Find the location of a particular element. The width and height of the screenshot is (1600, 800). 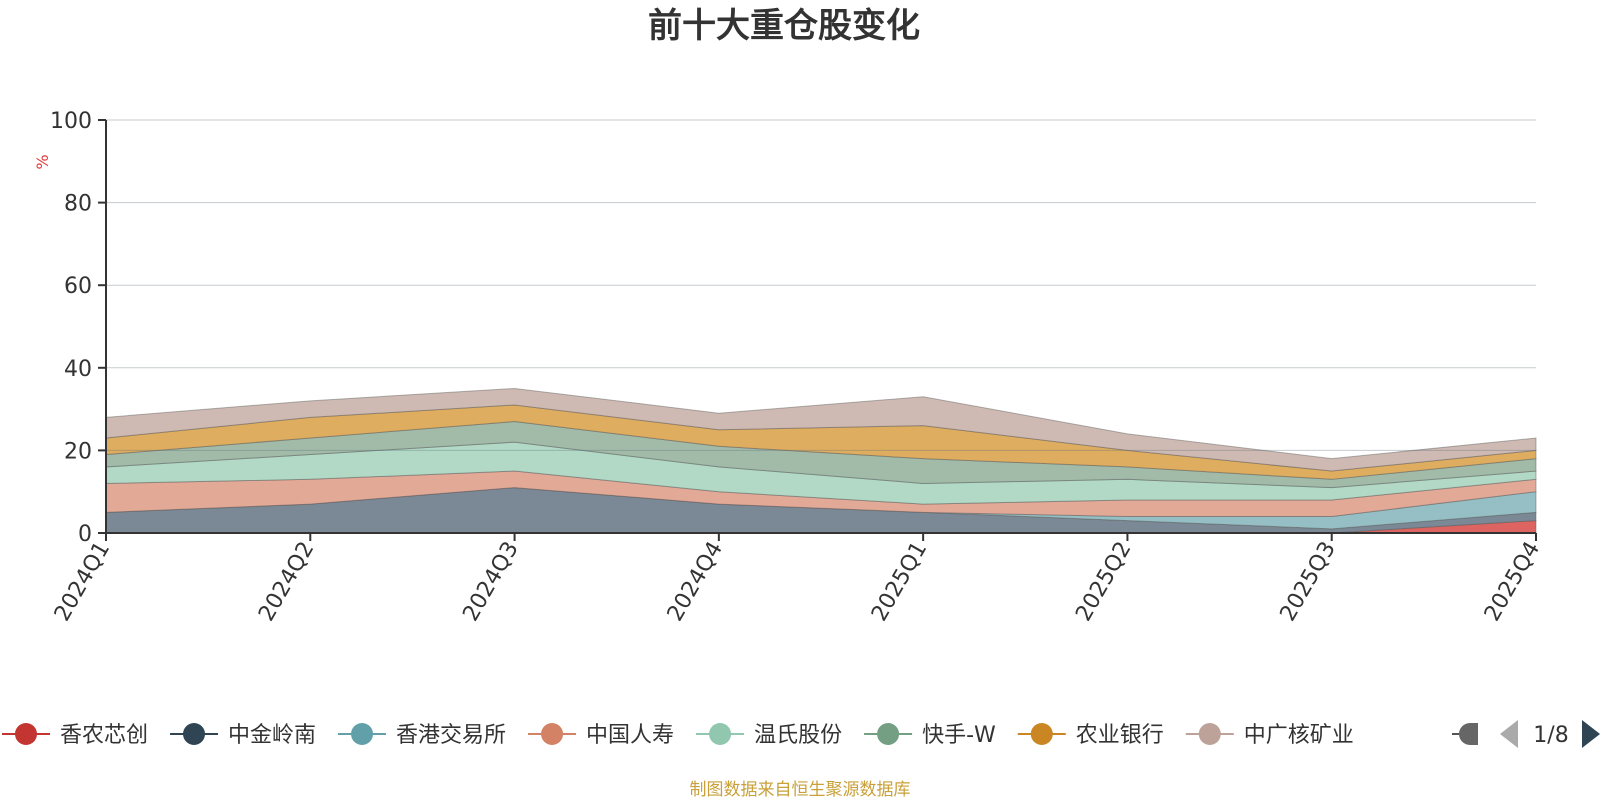

y-tick-label: 100 is located at coordinates (71, 121).